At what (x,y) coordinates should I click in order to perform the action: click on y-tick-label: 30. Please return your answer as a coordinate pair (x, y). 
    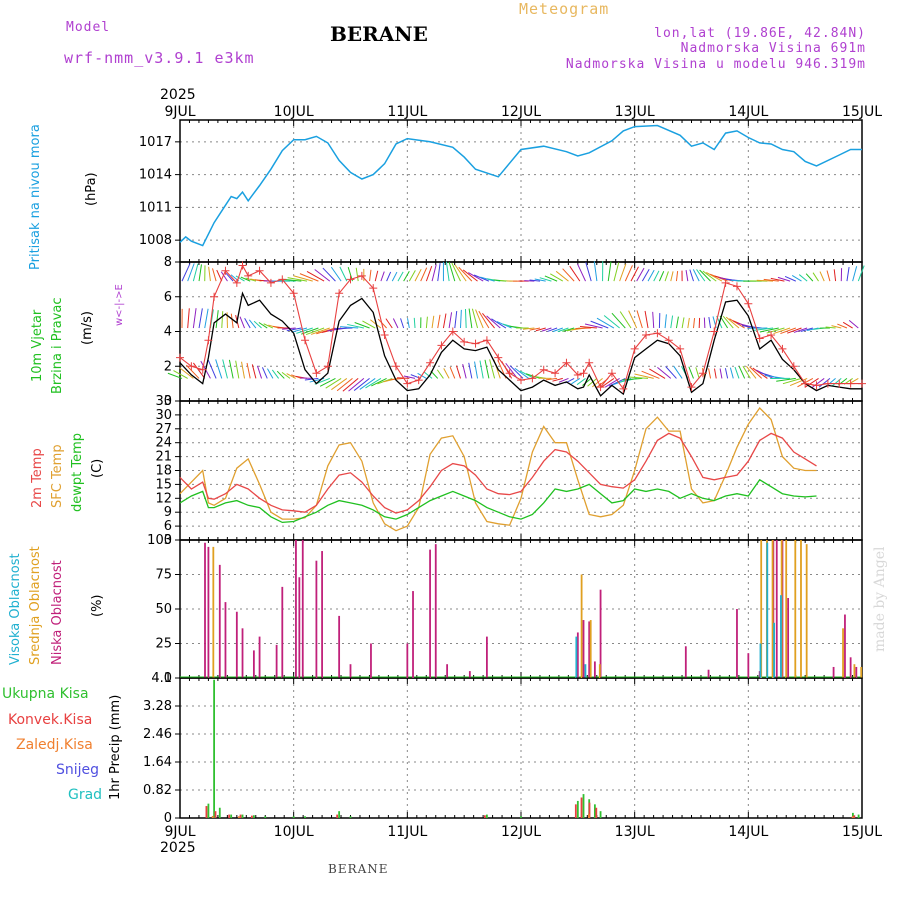
    Looking at the image, I should click on (163, 415).